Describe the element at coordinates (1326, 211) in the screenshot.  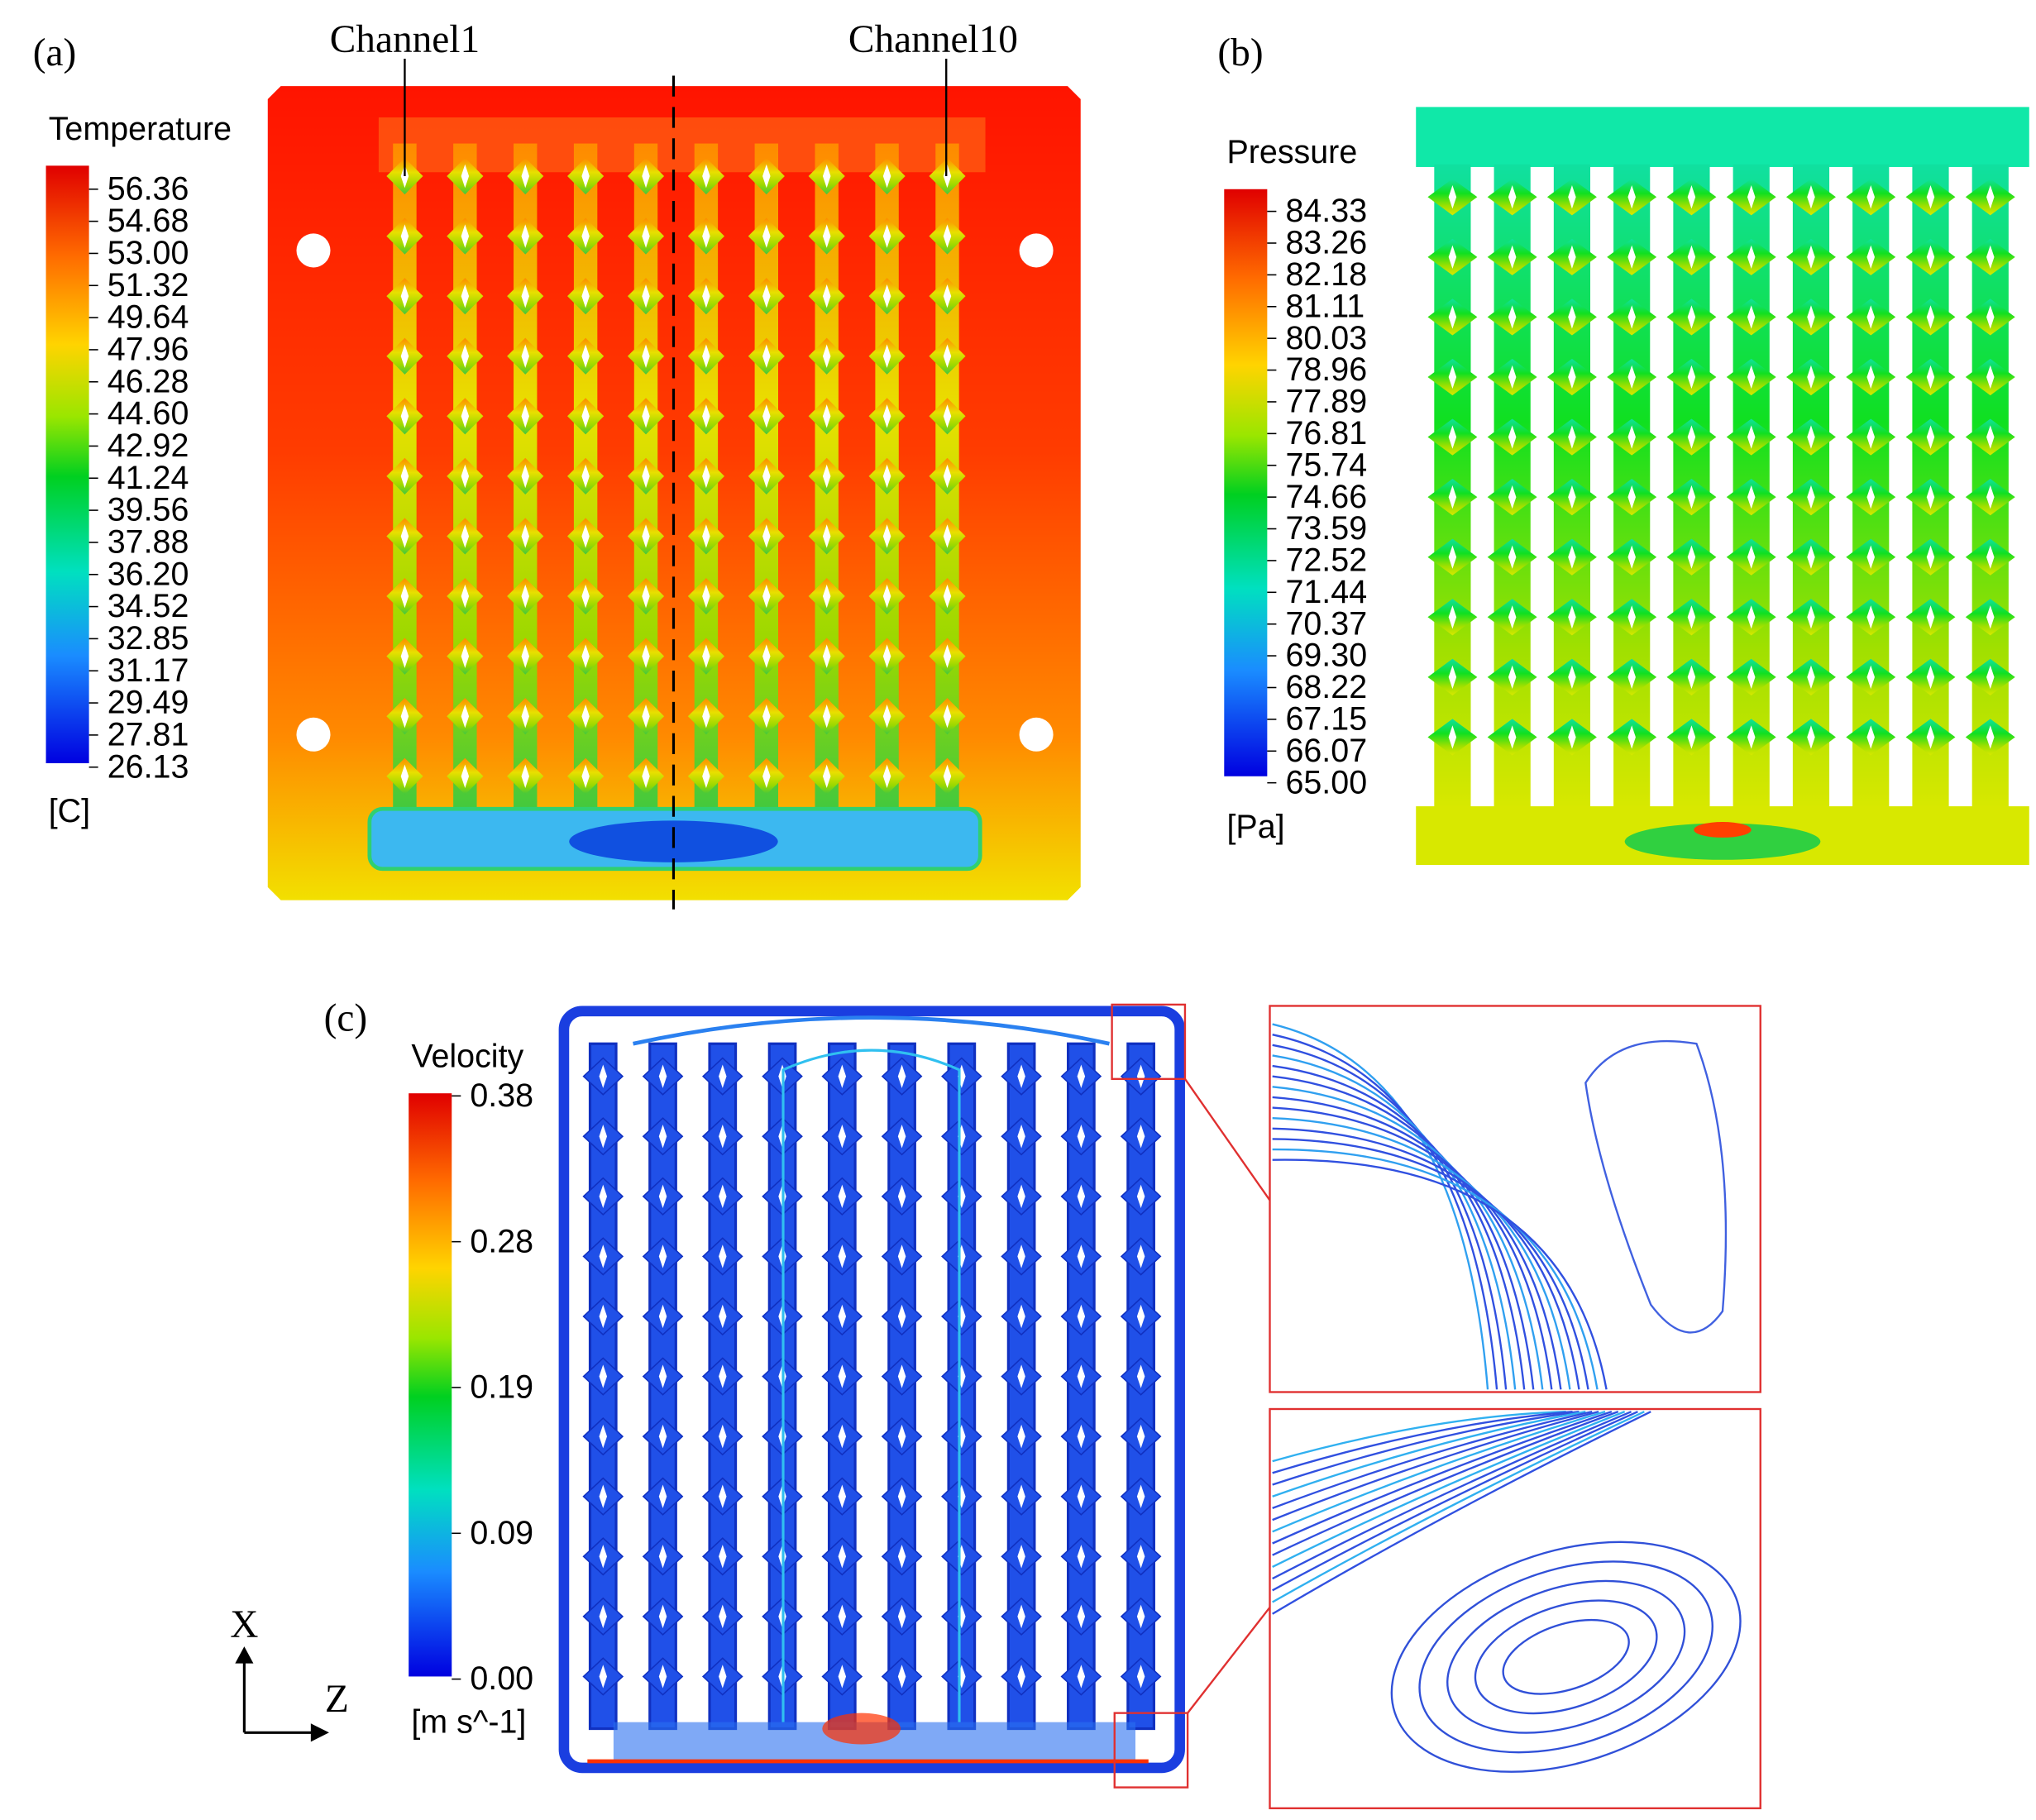
I see `colorbar-tick-label: 84.33` at that location.